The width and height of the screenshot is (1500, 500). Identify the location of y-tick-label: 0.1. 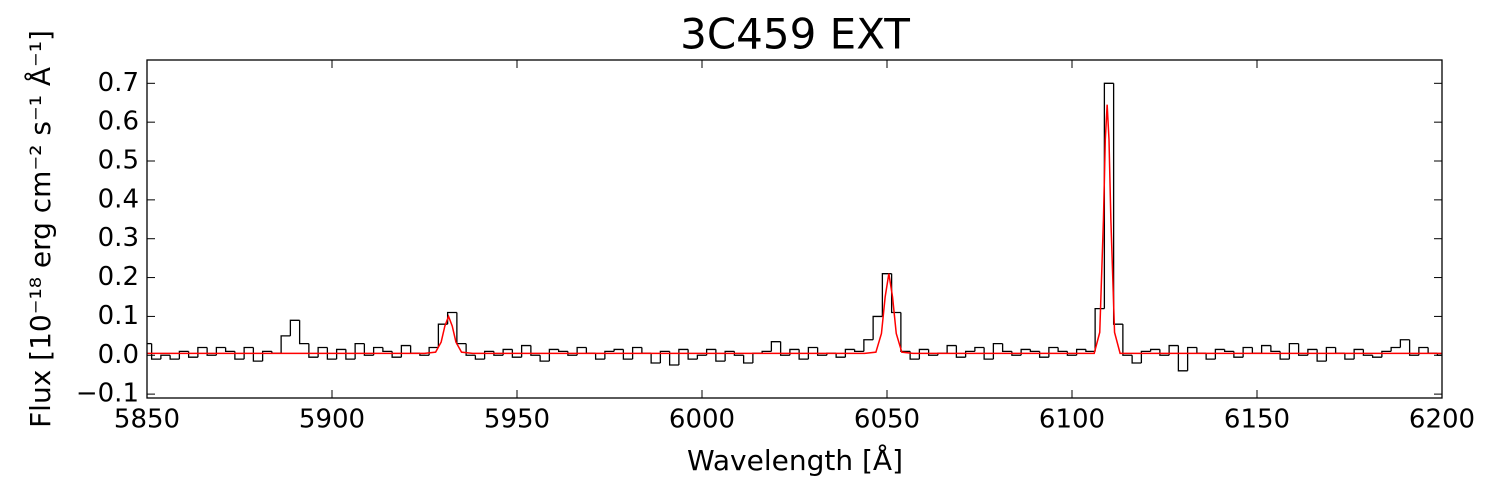
(118, 316).